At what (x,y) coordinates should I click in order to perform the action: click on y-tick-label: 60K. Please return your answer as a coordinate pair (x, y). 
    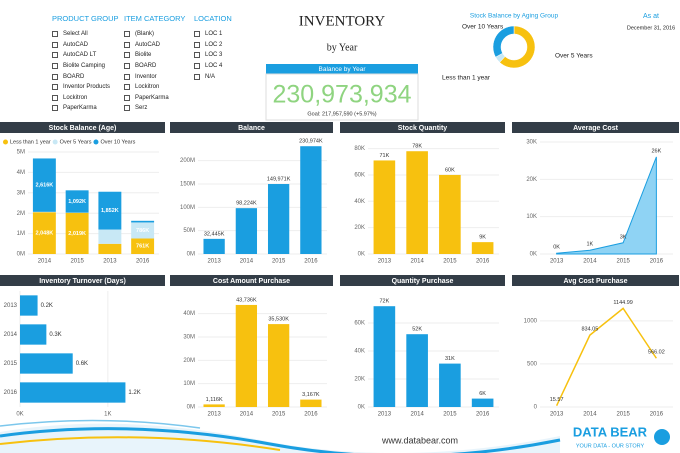
    Looking at the image, I should click on (359, 176).